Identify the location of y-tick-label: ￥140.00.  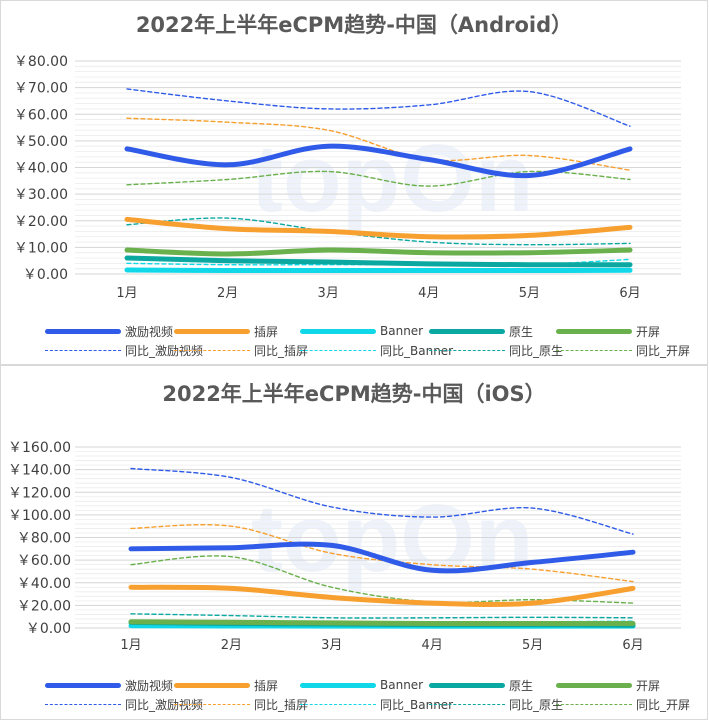
(39, 471).